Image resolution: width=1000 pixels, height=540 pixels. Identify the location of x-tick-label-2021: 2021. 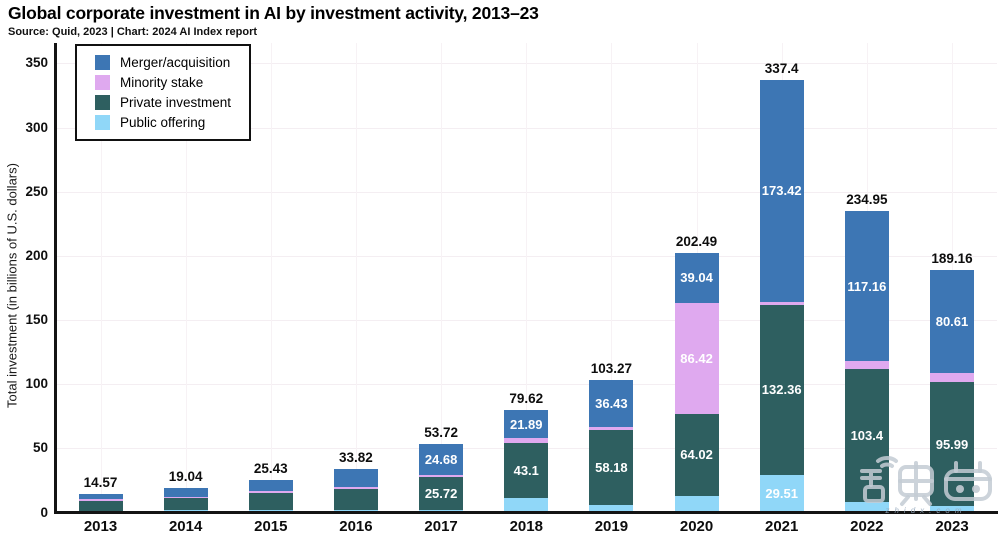
(782, 526).